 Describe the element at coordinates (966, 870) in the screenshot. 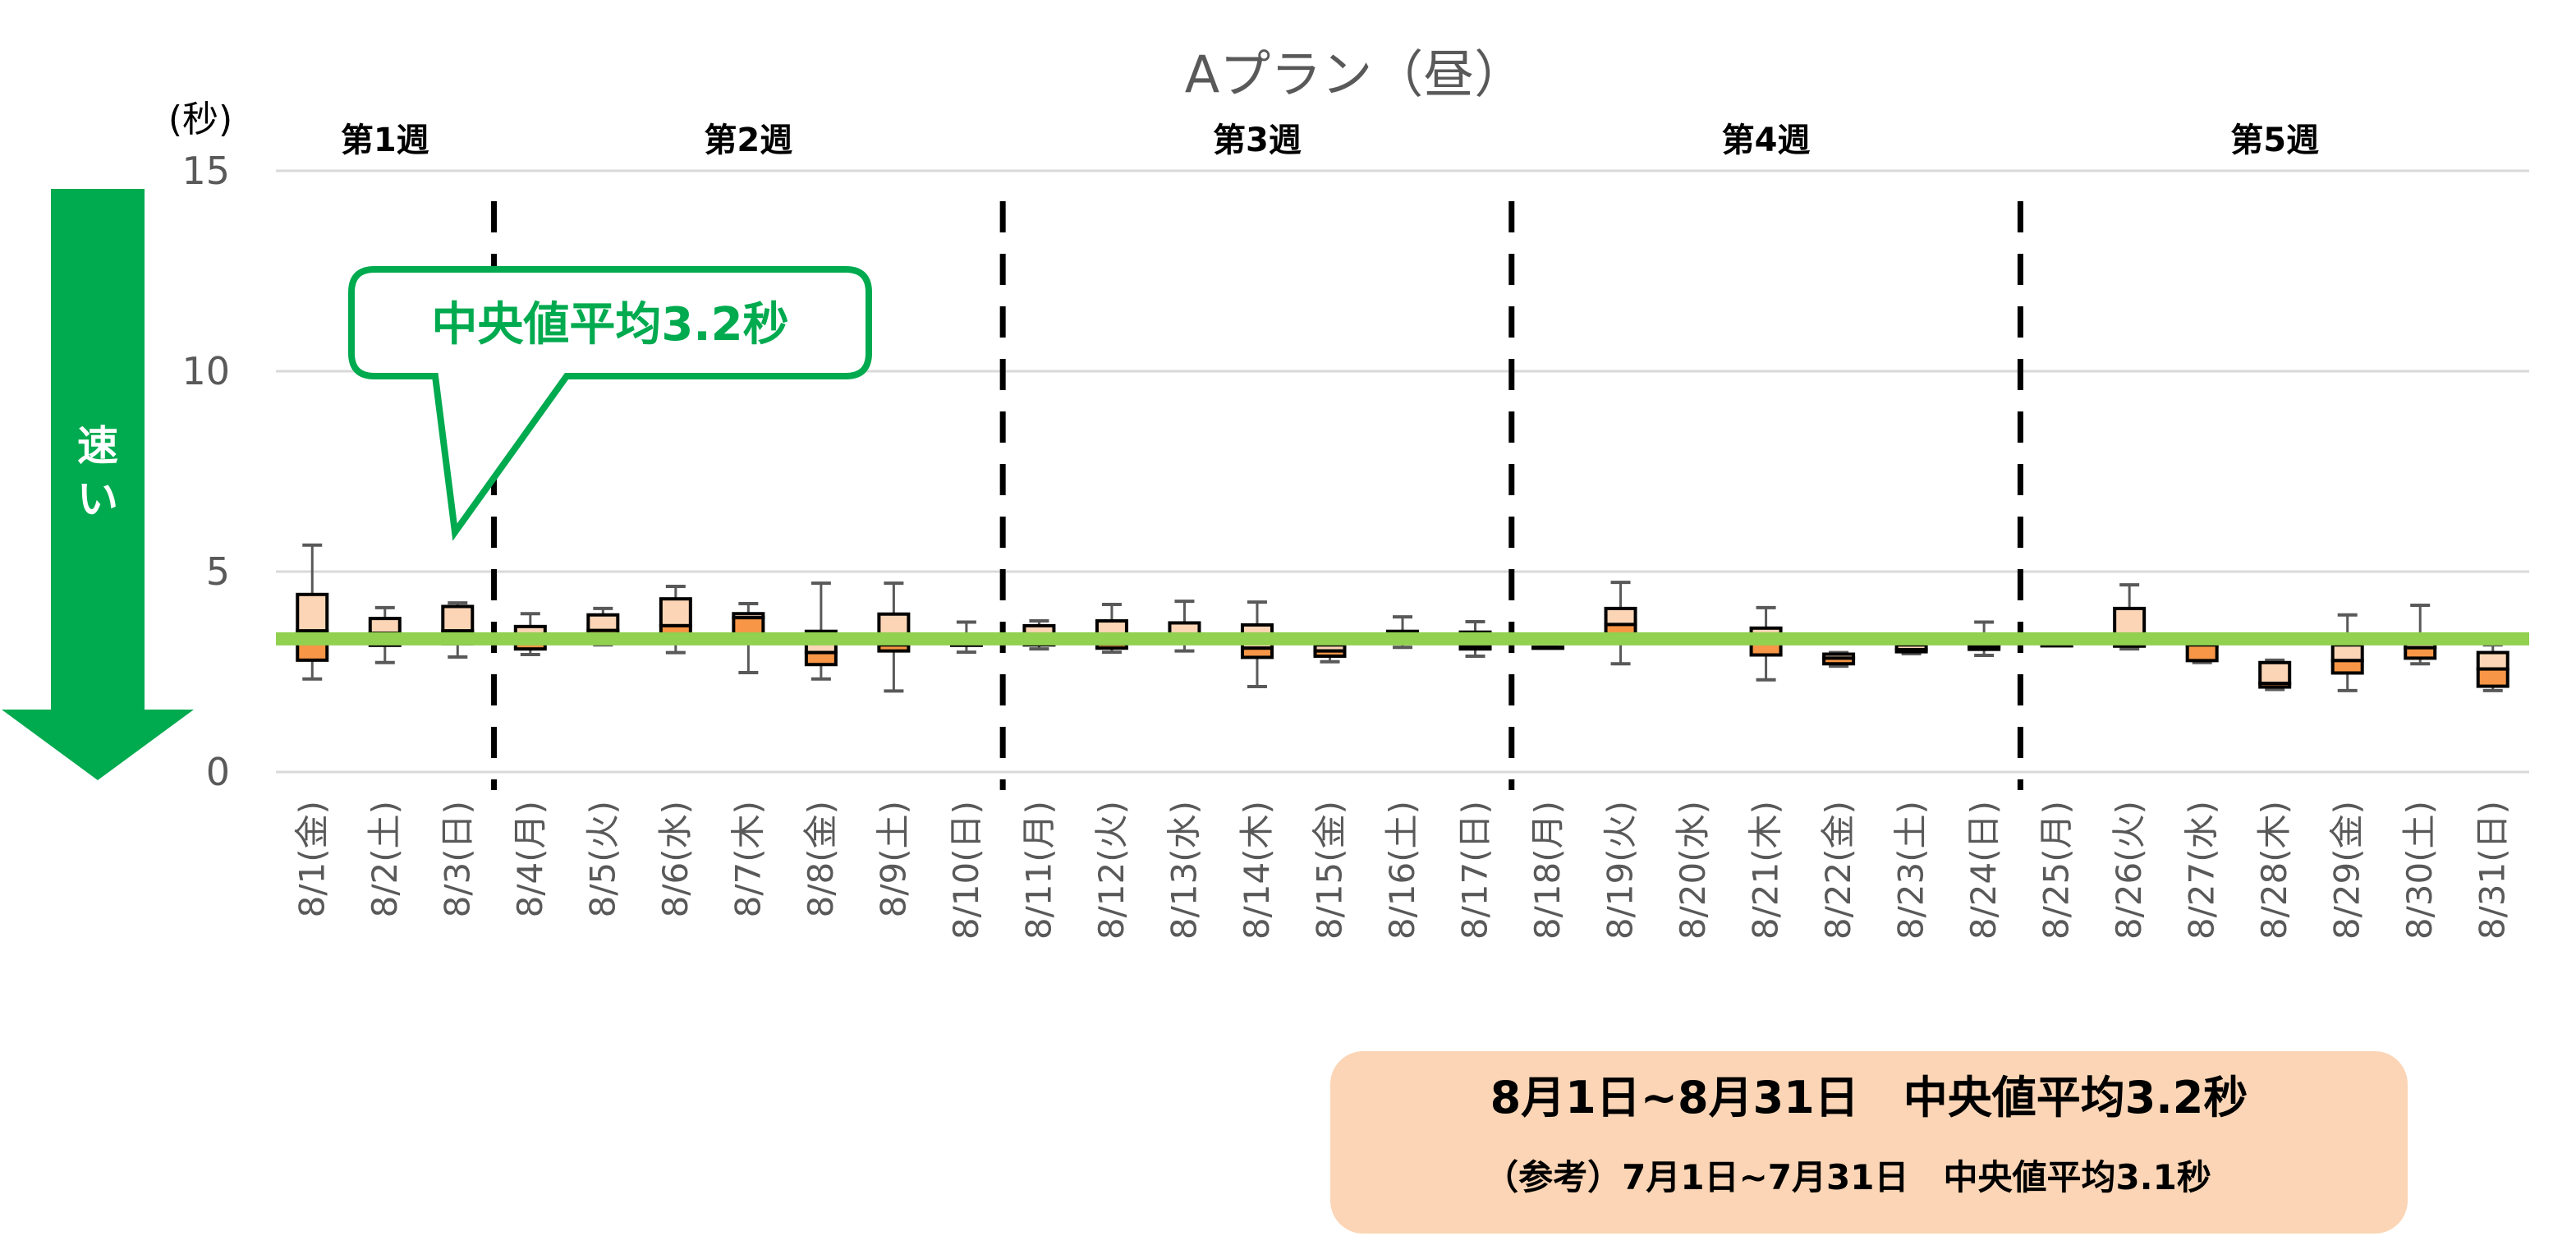

I see `x-tick-label: 8/10(日)` at that location.